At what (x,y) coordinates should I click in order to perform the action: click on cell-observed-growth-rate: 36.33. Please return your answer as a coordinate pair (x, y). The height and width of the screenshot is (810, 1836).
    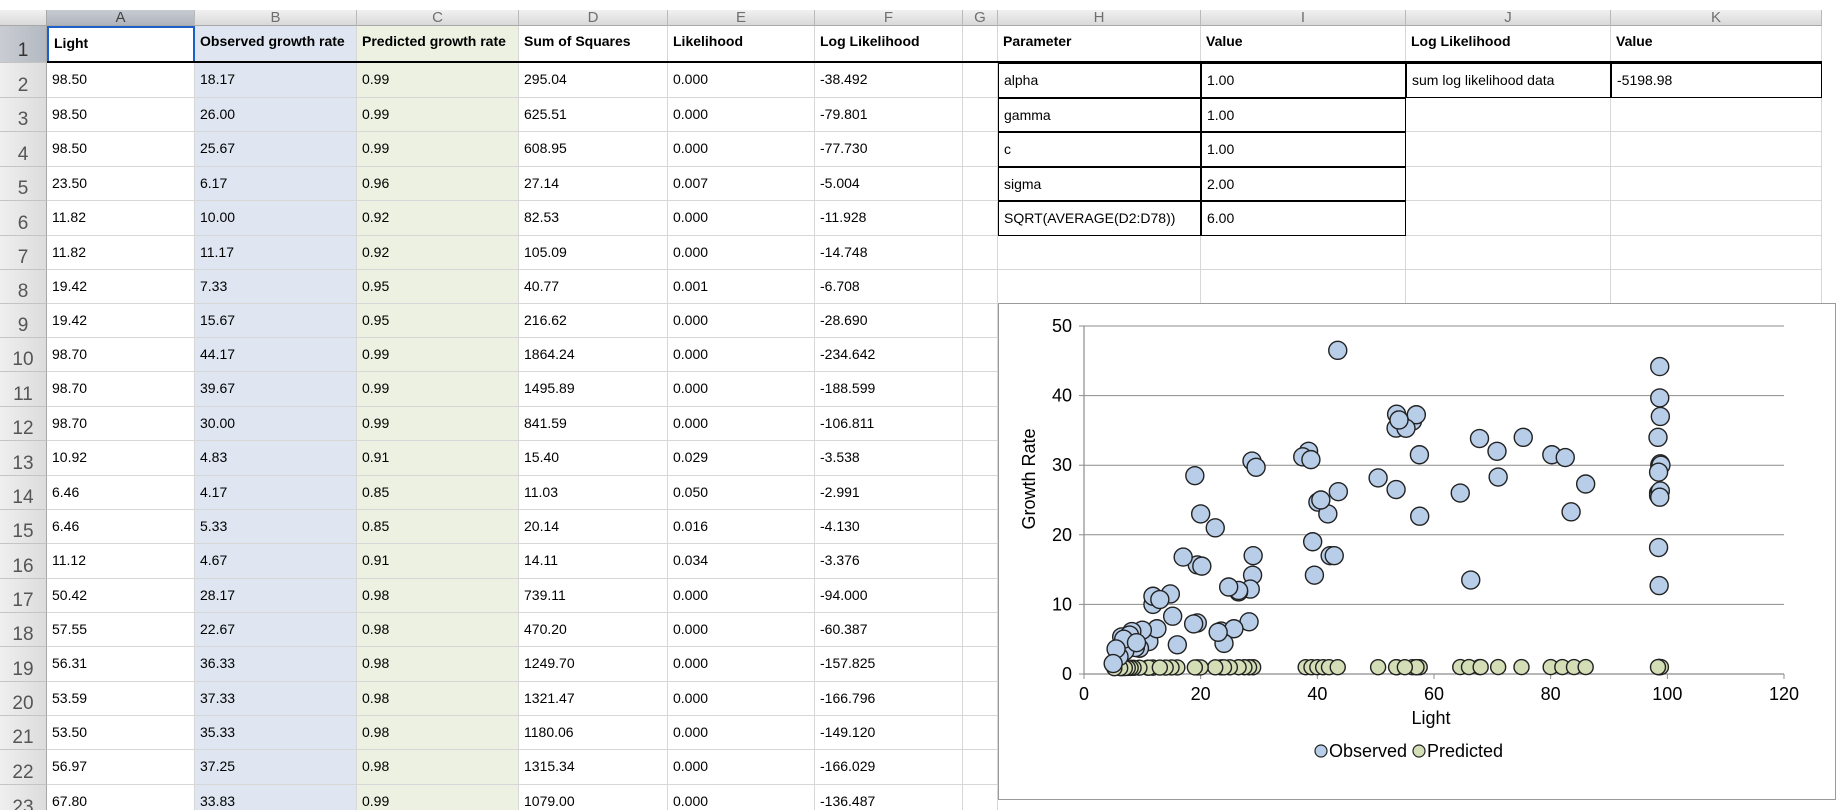
    Looking at the image, I should click on (276, 664).